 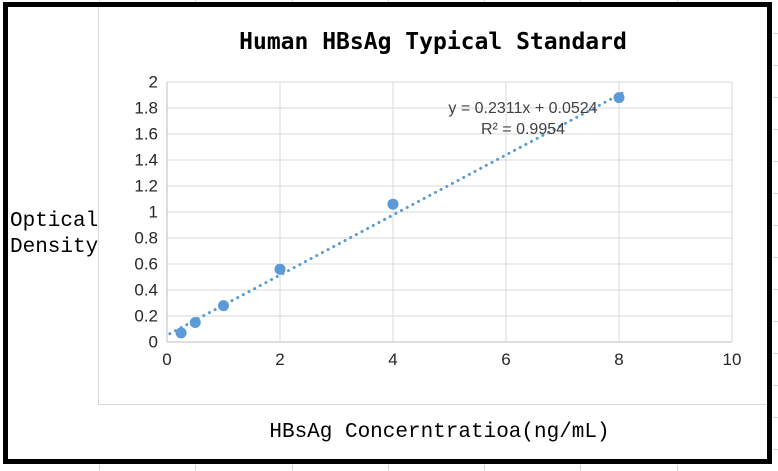 What do you see at coordinates (54, 247) in the screenshot?
I see `y-axis-cell-label-line2: Density` at bounding box center [54, 247].